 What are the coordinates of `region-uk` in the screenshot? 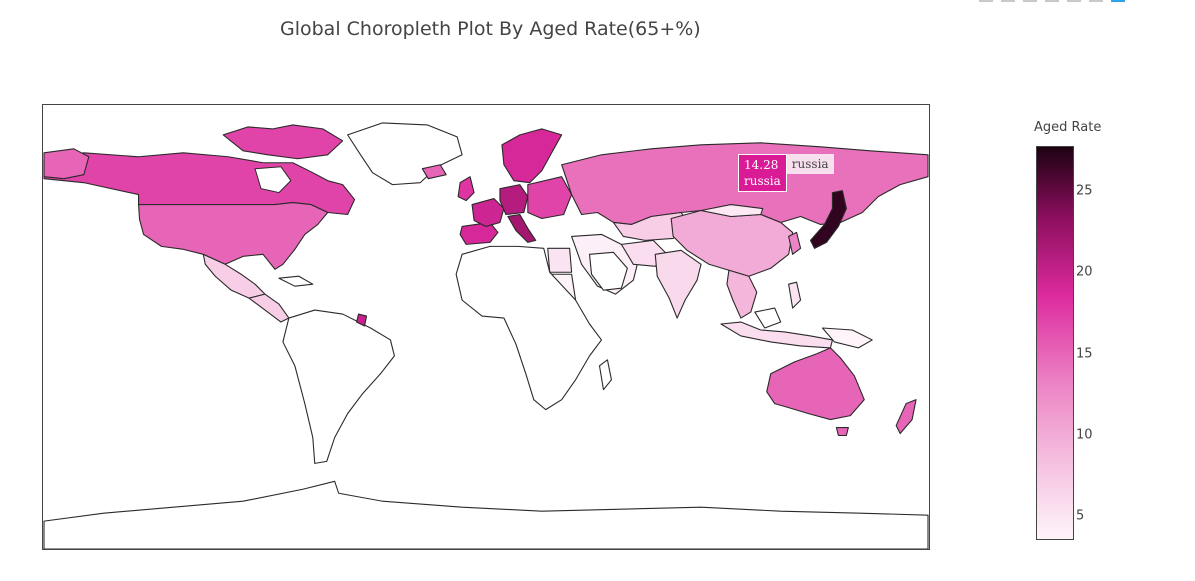 It's located at (466, 189).